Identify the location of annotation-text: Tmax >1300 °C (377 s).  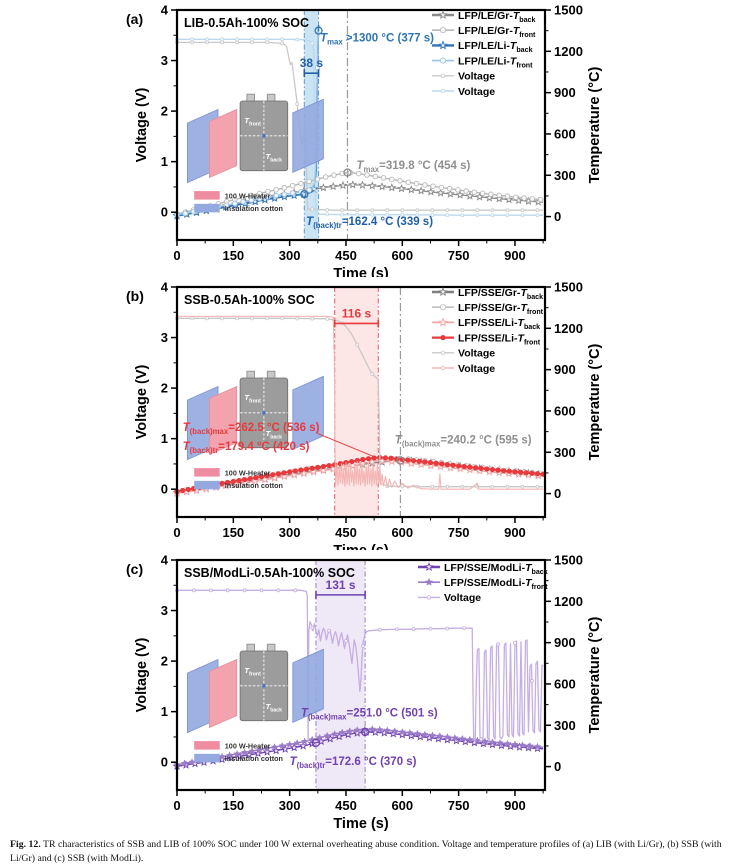
(377, 39).